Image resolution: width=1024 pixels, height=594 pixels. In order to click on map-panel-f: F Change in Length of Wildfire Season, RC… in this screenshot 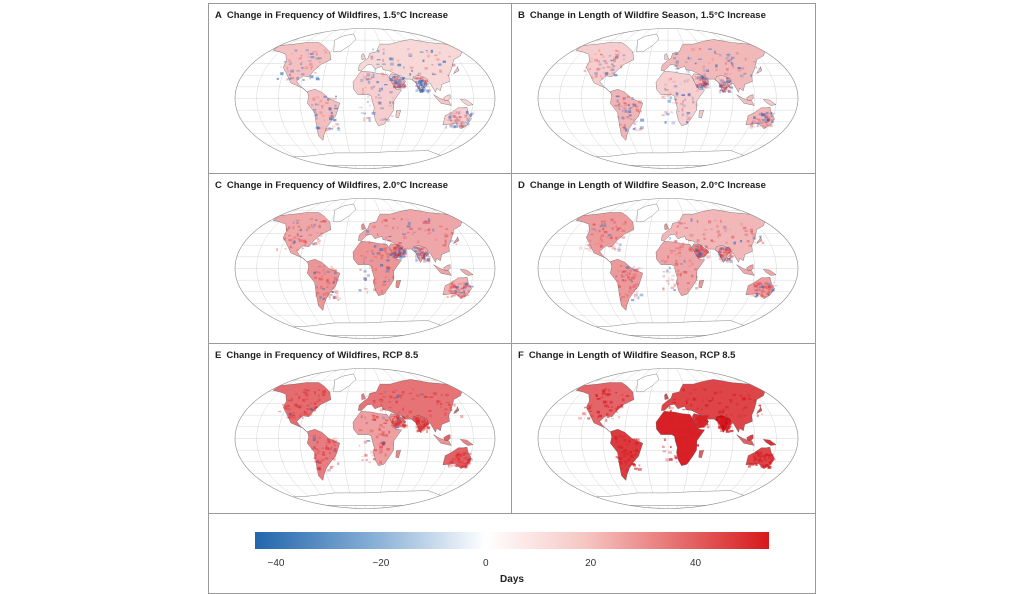, I will do `click(663, 429)`.